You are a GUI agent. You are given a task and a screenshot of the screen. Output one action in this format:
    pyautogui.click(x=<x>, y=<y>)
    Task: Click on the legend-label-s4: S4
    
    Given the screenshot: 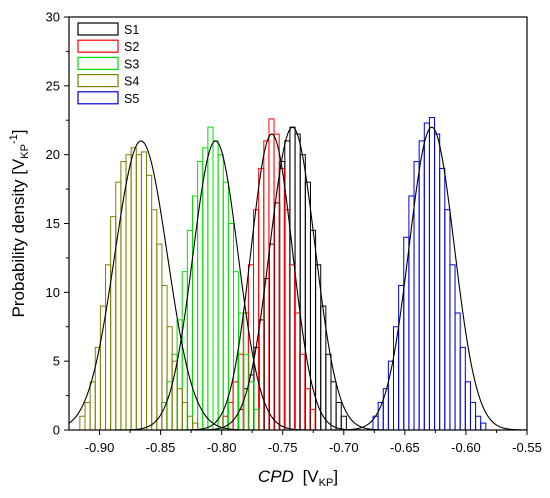 What is the action you would take?
    pyautogui.click(x=131, y=82)
    